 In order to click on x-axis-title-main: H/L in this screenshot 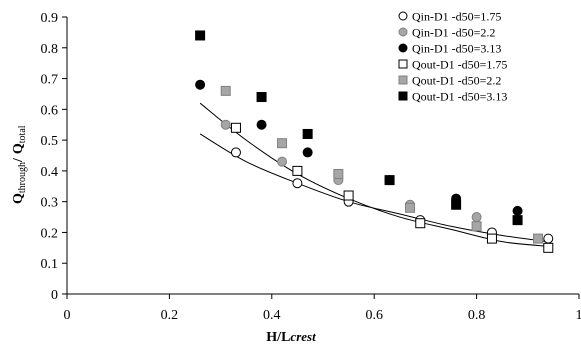, I will do `click(278, 337)`.